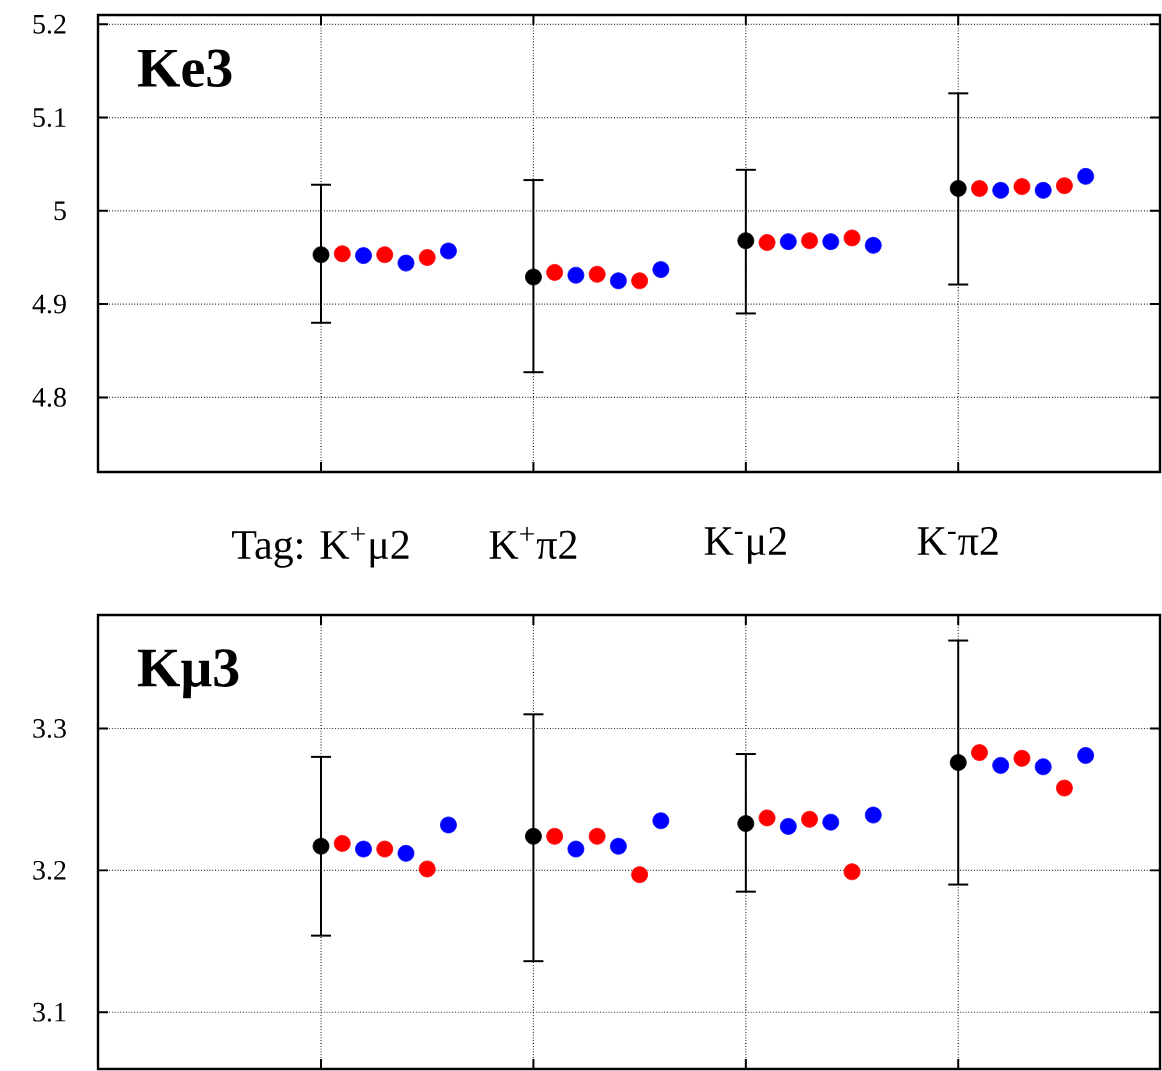  What do you see at coordinates (49, 728) in the screenshot?
I see `y-tick-label: 3.3` at bounding box center [49, 728].